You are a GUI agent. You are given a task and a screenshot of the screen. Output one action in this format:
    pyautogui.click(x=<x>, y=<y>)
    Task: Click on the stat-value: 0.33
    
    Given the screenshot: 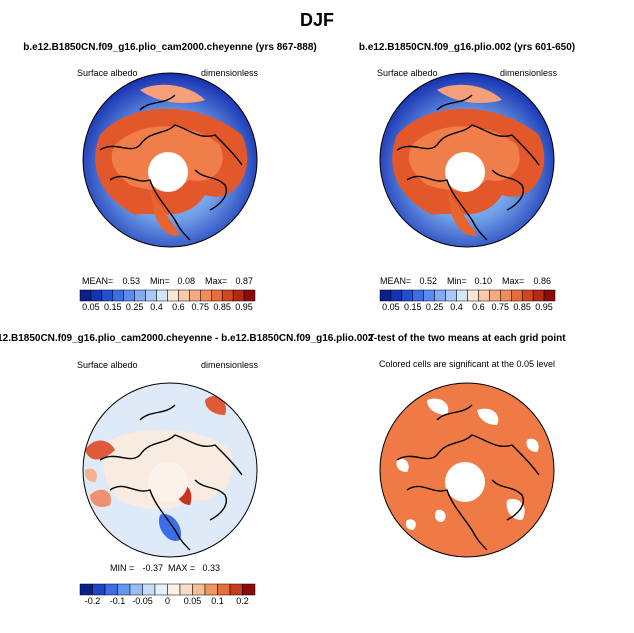 What is the action you would take?
    pyautogui.click(x=211, y=568)
    